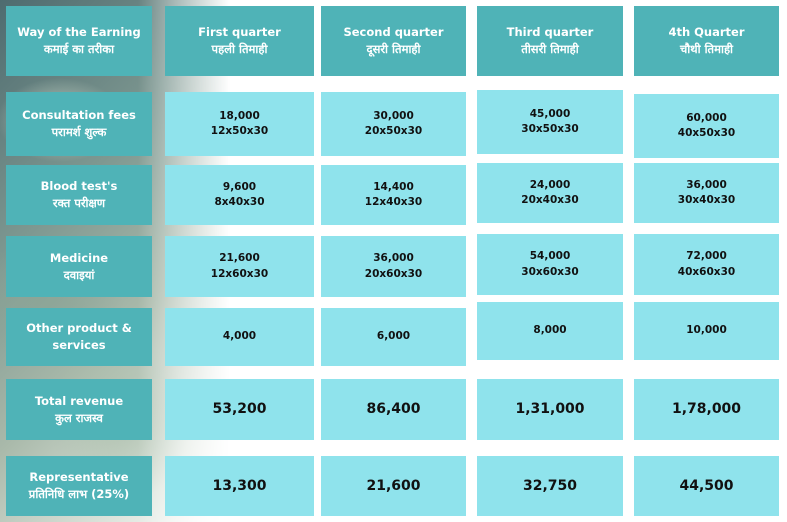 The image size is (787, 522). Describe the element at coordinates (706, 264) in the screenshot. I see `value-cell: 72,000 40x60x30` at that location.